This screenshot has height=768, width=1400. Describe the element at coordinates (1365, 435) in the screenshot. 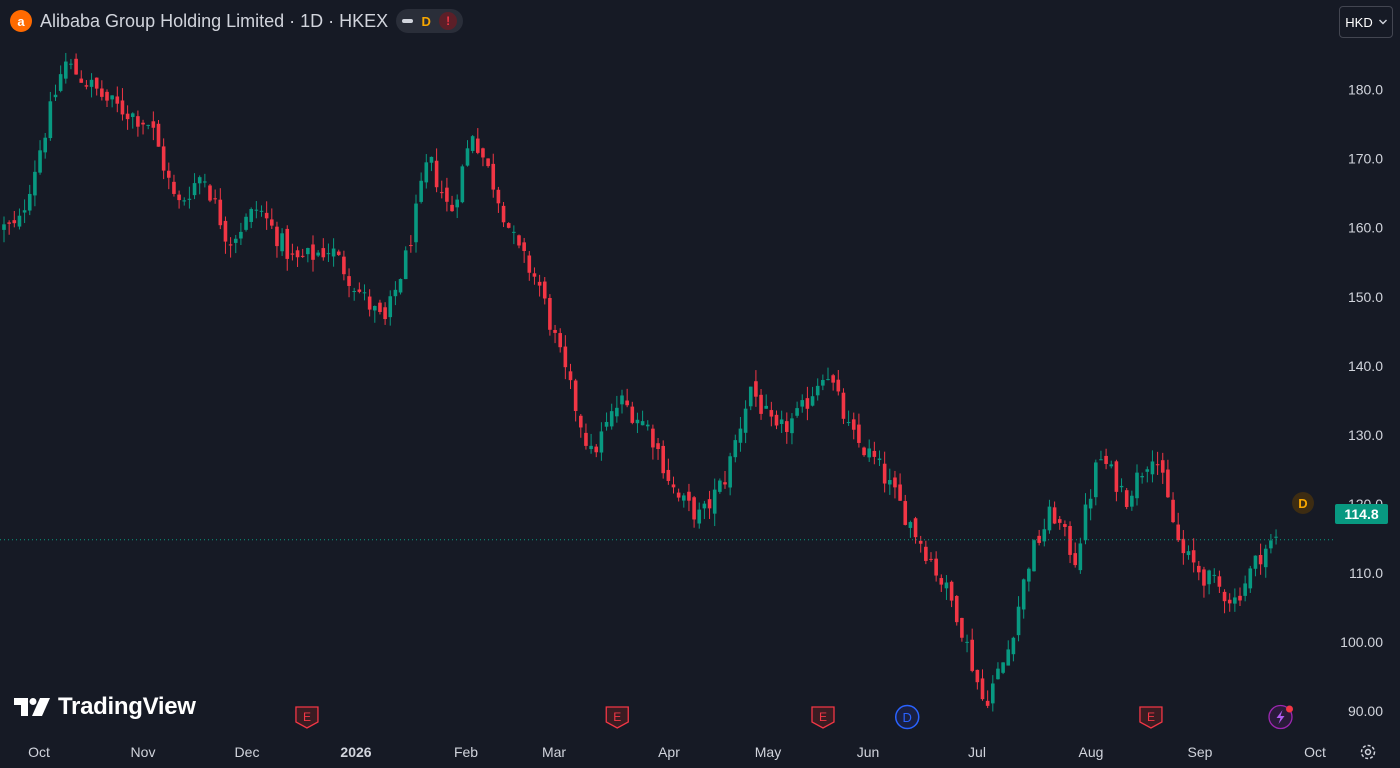

I see `price-axis-label: 130.0` at that location.